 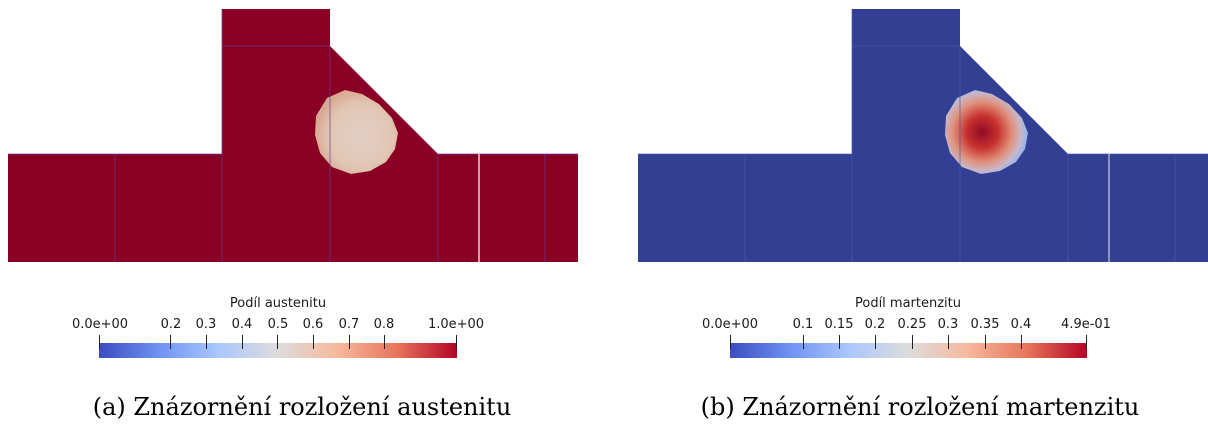 What do you see at coordinates (456, 324) in the screenshot?
I see `colorbar-label-max: 1.0e+00` at bounding box center [456, 324].